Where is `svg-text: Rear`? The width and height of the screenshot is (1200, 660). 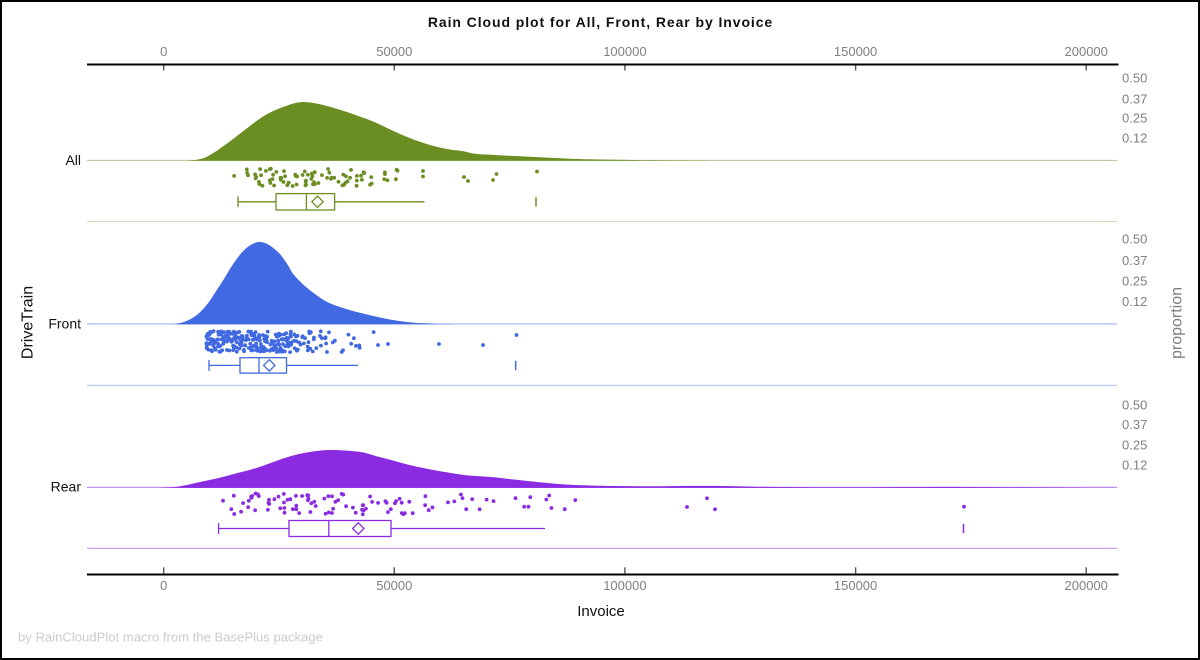 svg-text: Rear is located at coordinates (66, 487).